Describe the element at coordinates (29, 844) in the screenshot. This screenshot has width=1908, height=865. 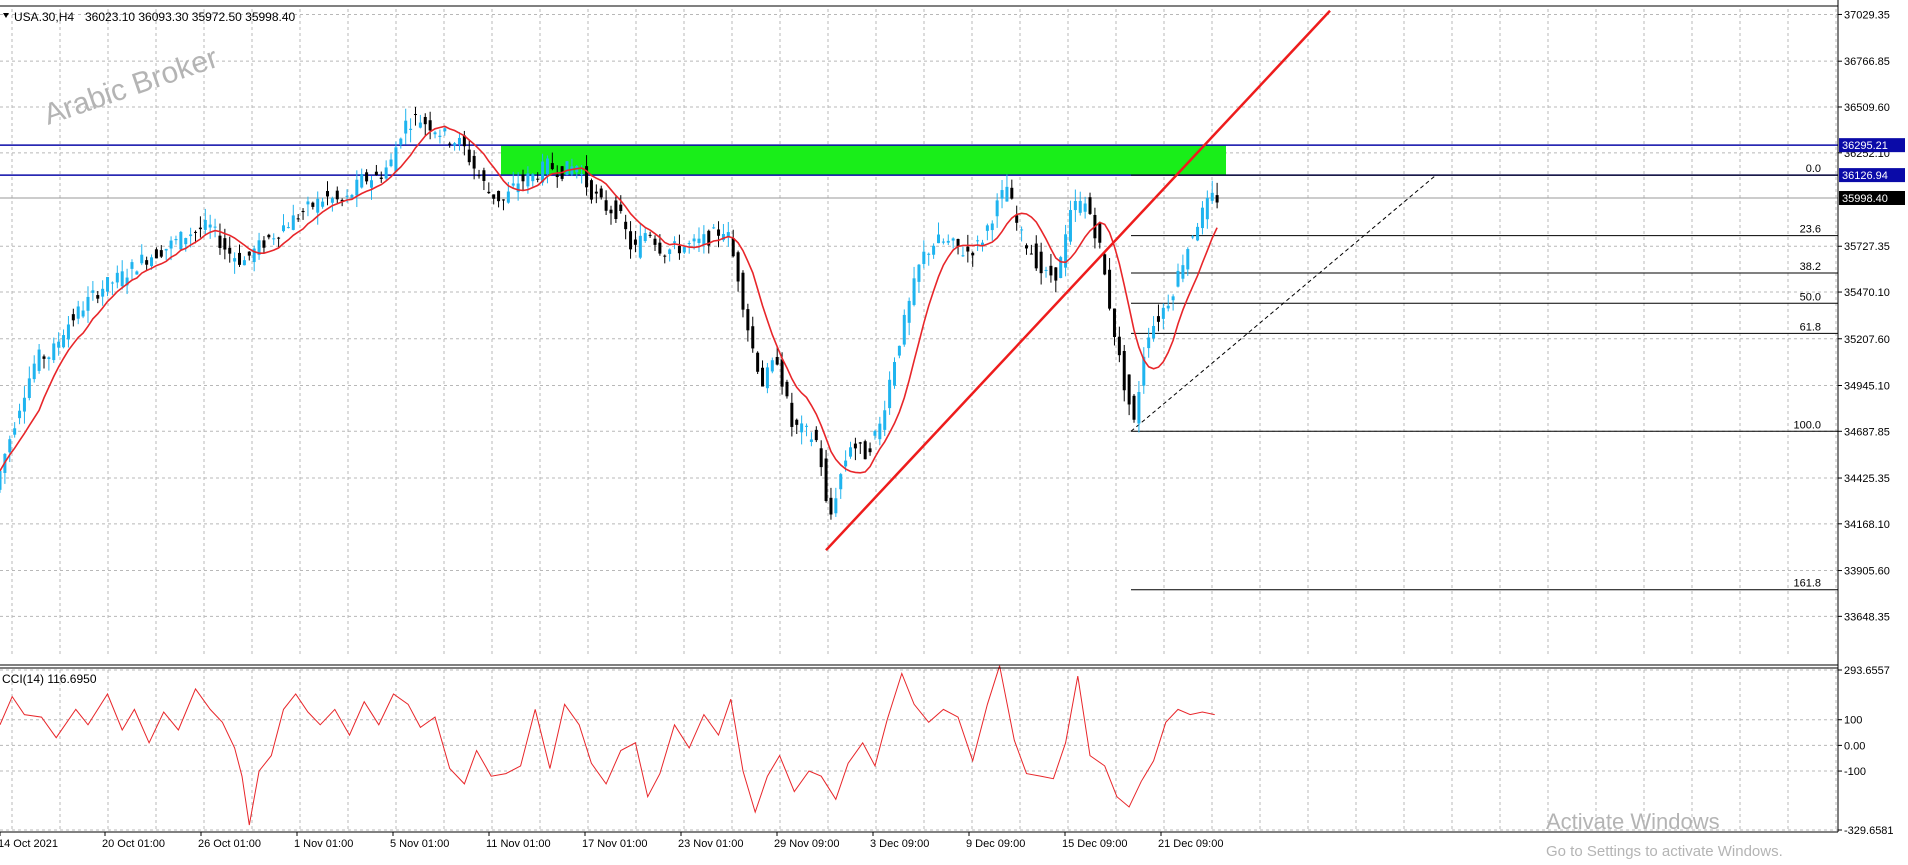
I see `time-tick-label: 14 Oct 2021` at that location.